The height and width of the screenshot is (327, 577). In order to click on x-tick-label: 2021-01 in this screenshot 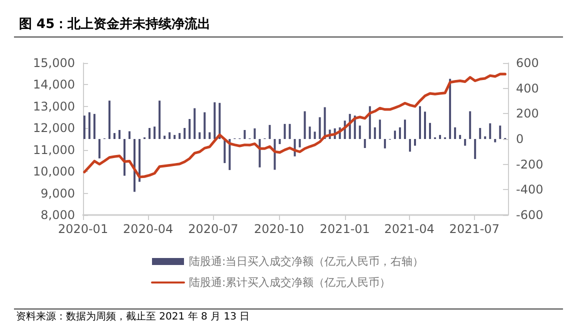, I will do `click(345, 229)`.